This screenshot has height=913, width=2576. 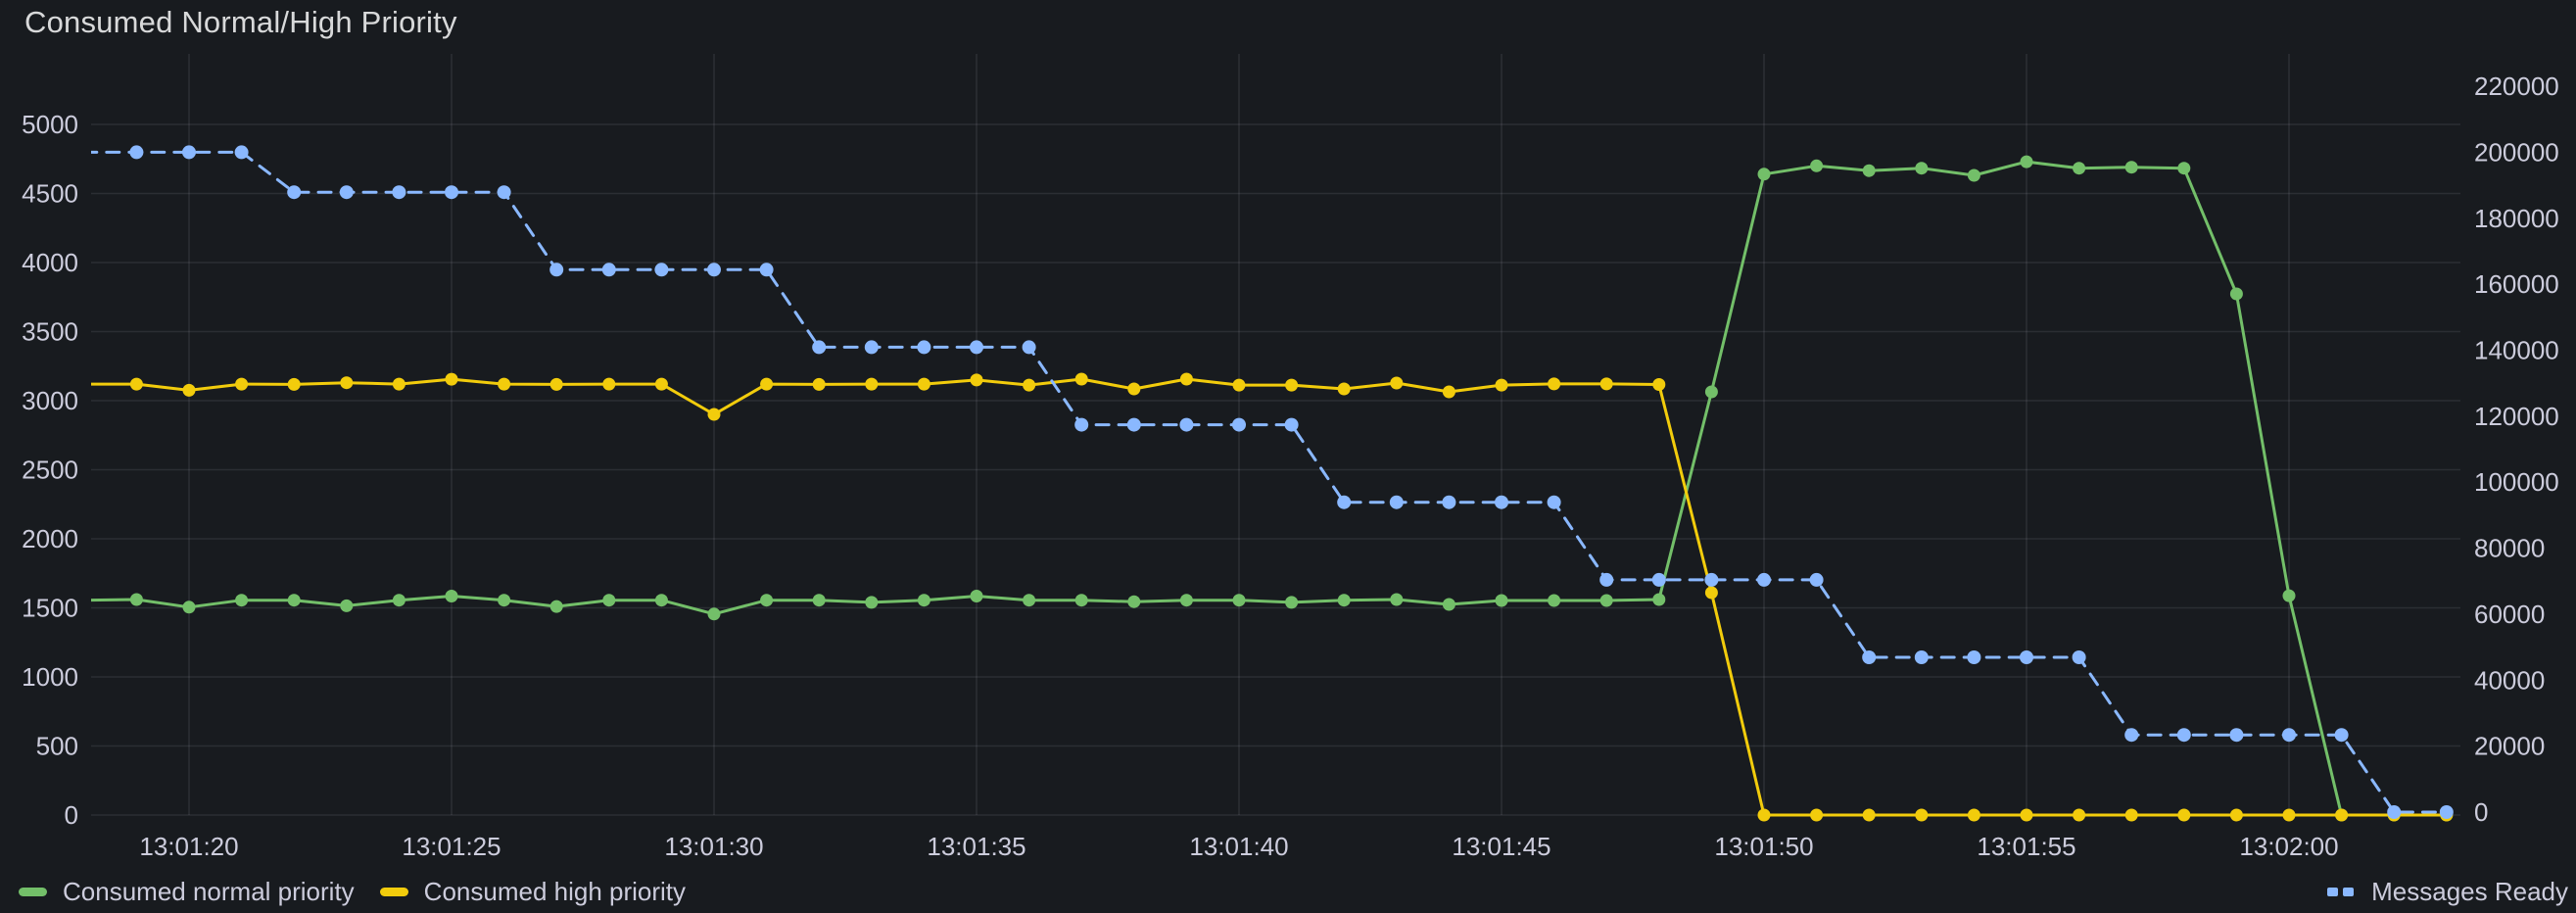 I want to click on y-right-tick-label: 60000, so click(x=2510, y=614).